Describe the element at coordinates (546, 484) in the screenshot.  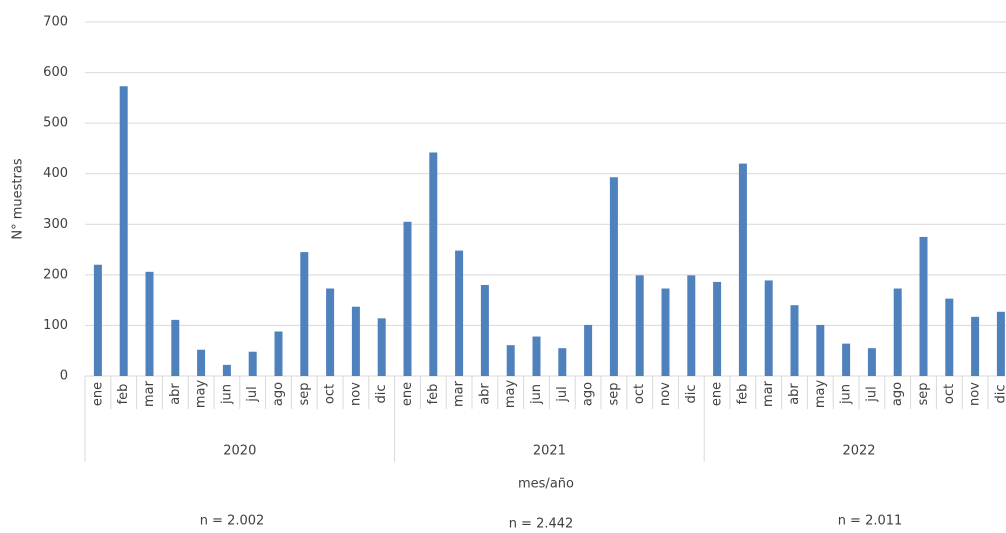
I see `x-axis-title: mes/año` at that location.